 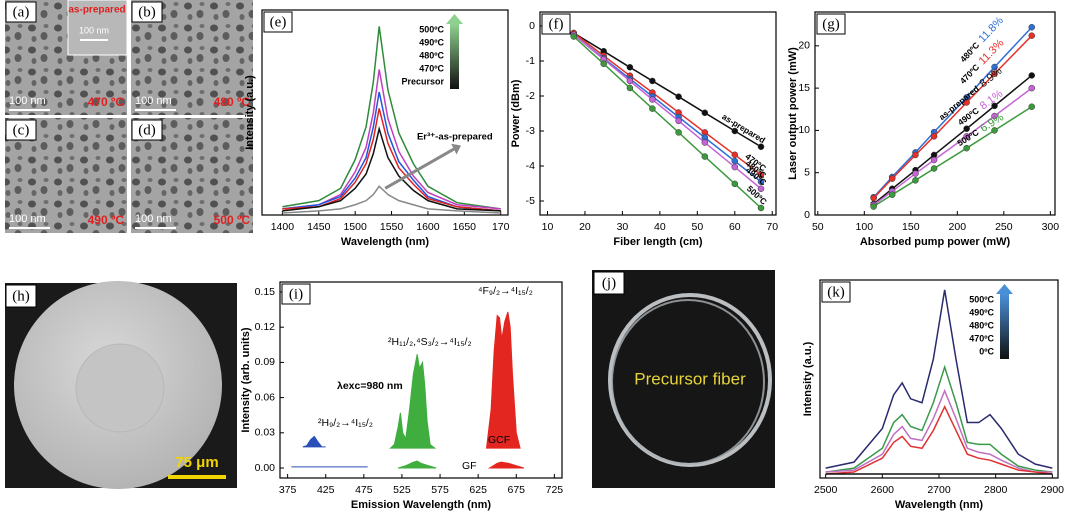 What do you see at coordinates (623, 227) in the screenshot?
I see `x-tick-label: 30` at bounding box center [623, 227].